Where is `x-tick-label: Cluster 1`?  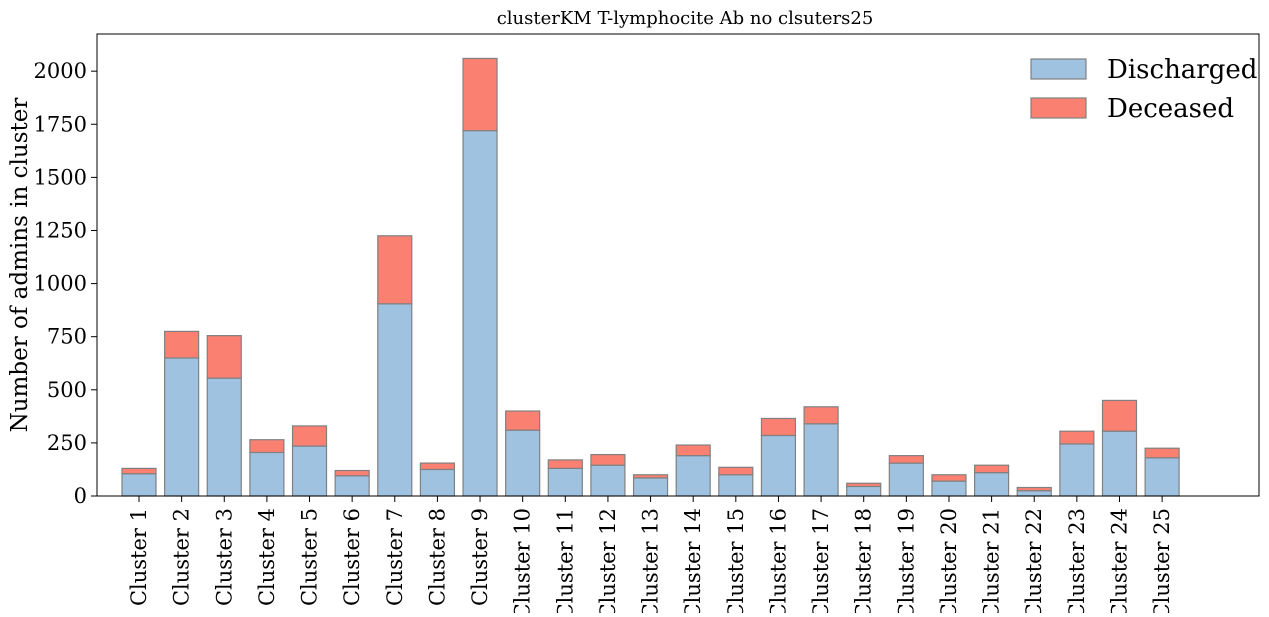 x-tick-label: Cluster 1 is located at coordinates (139, 557).